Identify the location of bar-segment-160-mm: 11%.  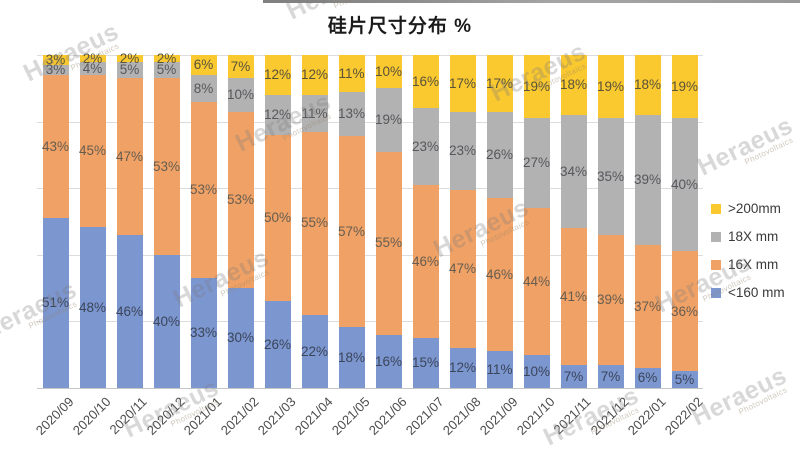
(499, 369).